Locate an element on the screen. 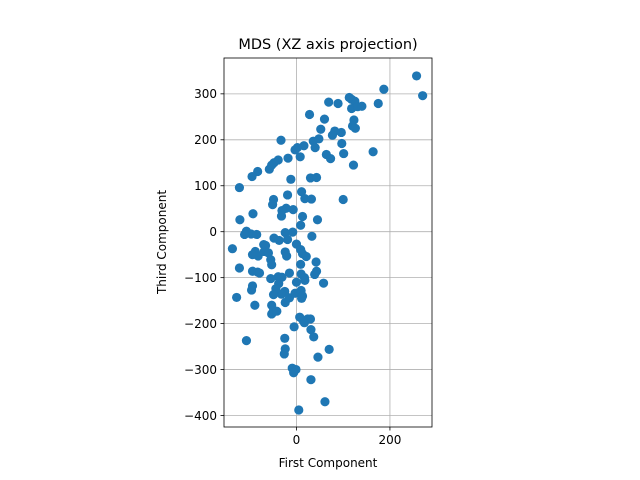  y-tick-label: 200 is located at coordinates (205, 140).